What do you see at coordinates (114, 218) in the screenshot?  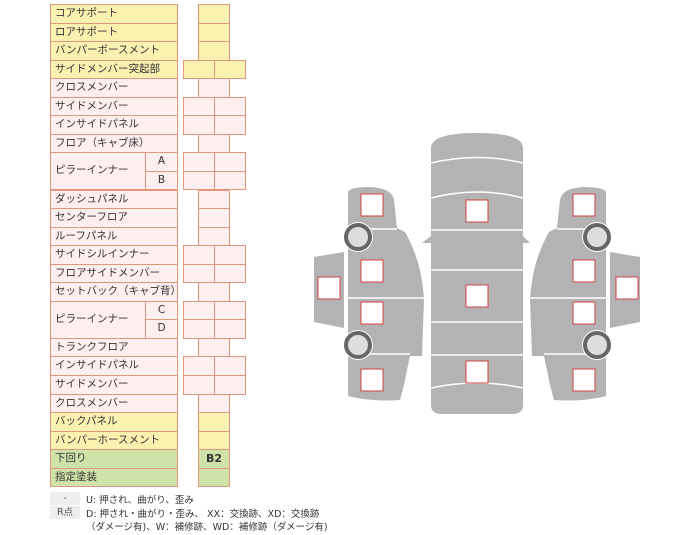 I see `row-label: センターフロア` at bounding box center [114, 218].